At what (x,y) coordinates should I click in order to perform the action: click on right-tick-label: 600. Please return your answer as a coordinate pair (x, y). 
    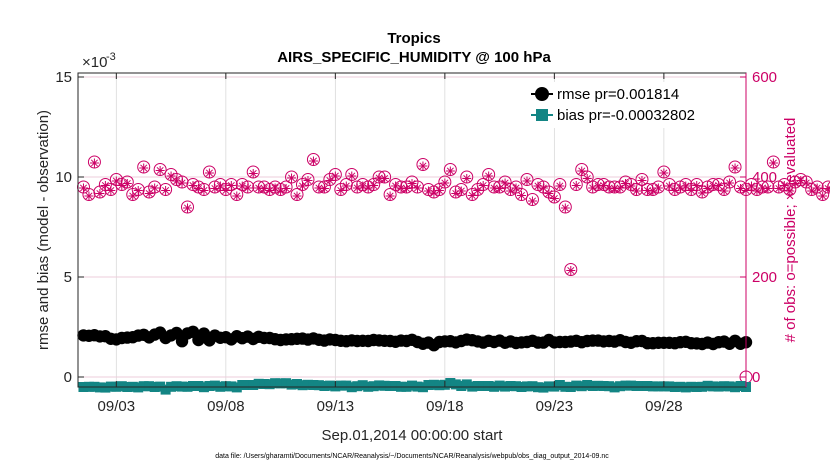
    Looking at the image, I should click on (764, 77).